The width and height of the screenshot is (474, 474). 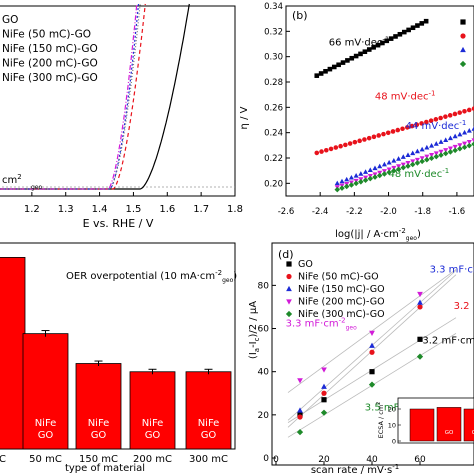 I want to click on y-tick-label: 0.22, so click(x=273, y=159).